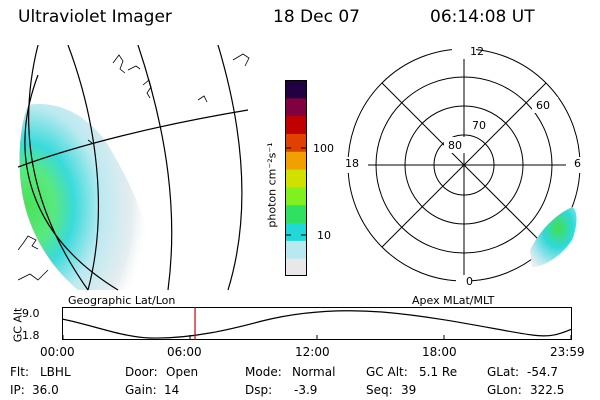 This screenshot has width=600, height=400. Describe the element at coordinates (543, 105) in the screenshot. I see `lat-label-60: 60` at that location.